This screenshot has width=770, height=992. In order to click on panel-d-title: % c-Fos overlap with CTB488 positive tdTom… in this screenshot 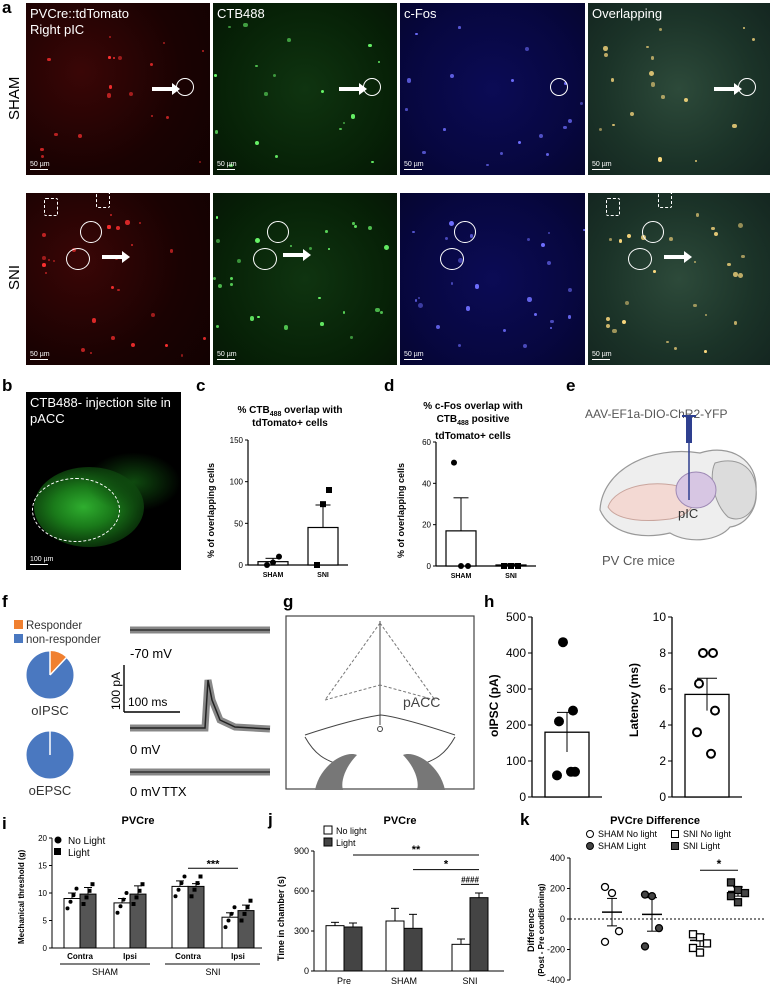, I will do `click(473, 421)`.